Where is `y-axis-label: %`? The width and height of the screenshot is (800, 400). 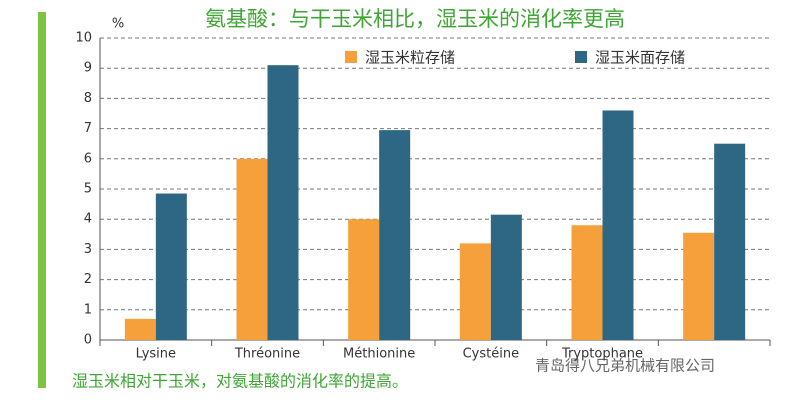 y-axis-label: % is located at coordinates (118, 24).